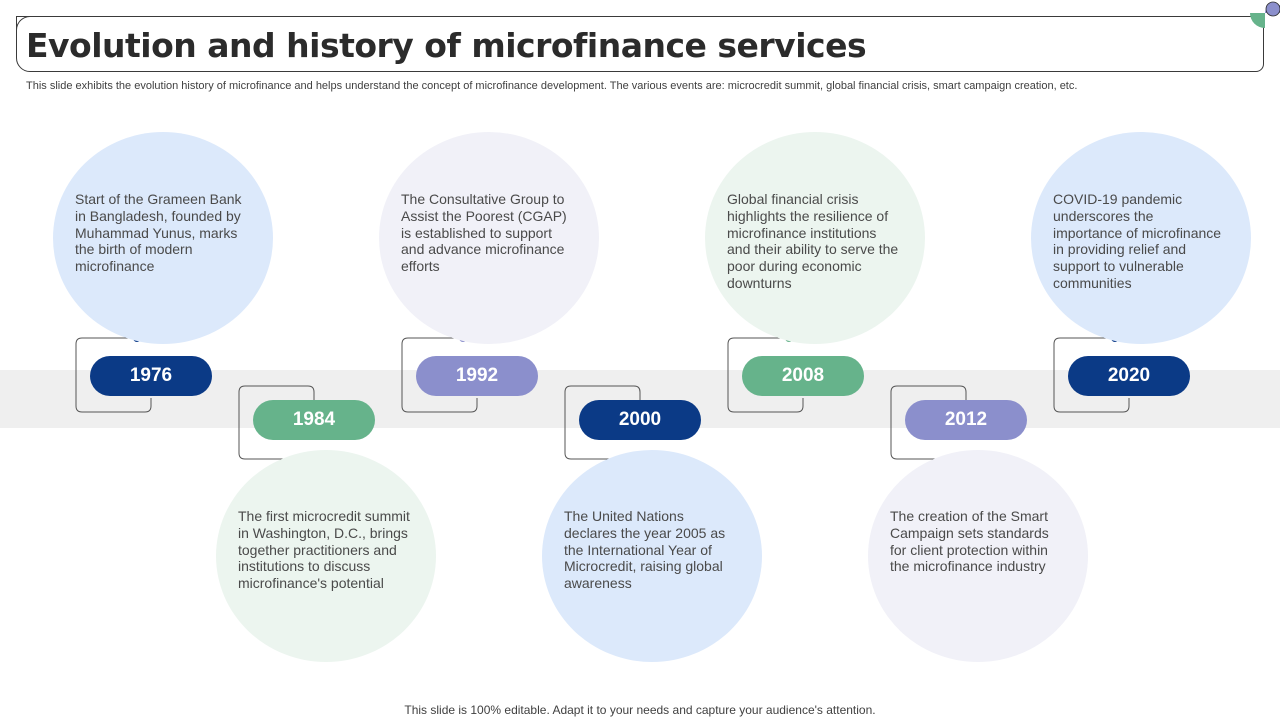  Describe the element at coordinates (966, 420) in the screenshot. I see `year-pill-2012: 2012` at that location.